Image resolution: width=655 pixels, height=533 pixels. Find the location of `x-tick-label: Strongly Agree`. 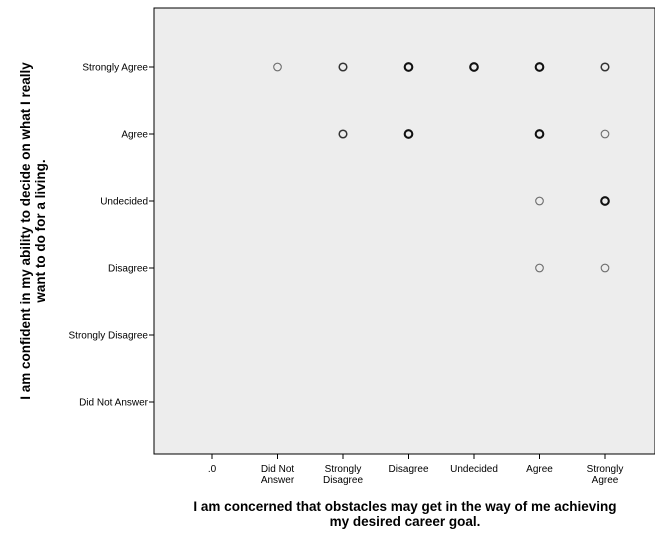

x-tick-label: Strongly Agree is located at coordinates (605, 475).